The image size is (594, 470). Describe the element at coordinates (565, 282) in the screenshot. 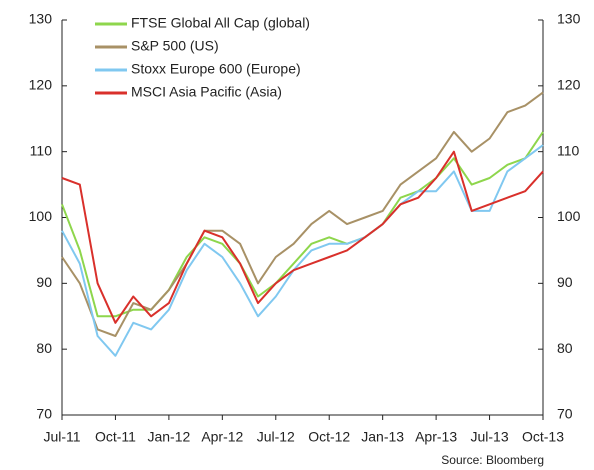

I see `y2-tick-label: 90` at that location.